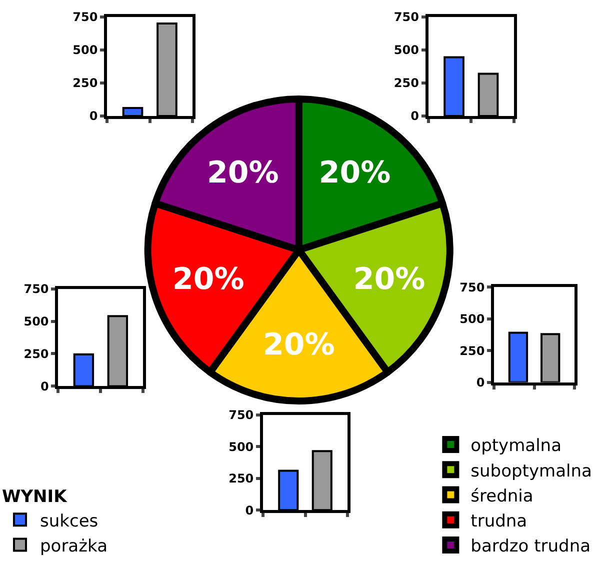 The height and width of the screenshot is (563, 598). Describe the element at coordinates (69, 521) in the screenshot. I see `legend-label: sukces` at that location.